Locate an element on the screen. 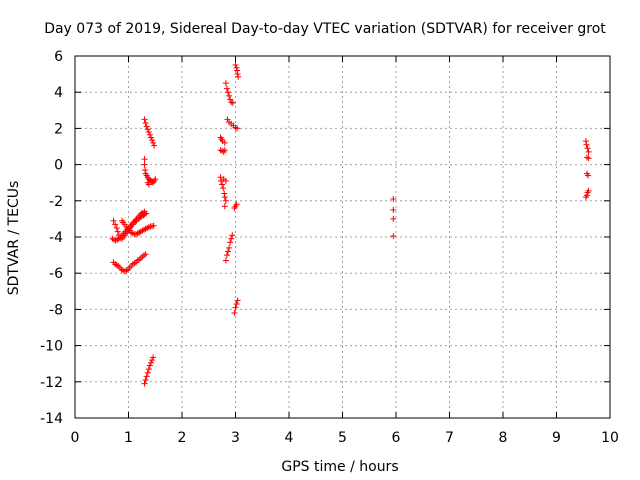 The image size is (640, 480). x-tick-label: 2 is located at coordinates (182, 438).